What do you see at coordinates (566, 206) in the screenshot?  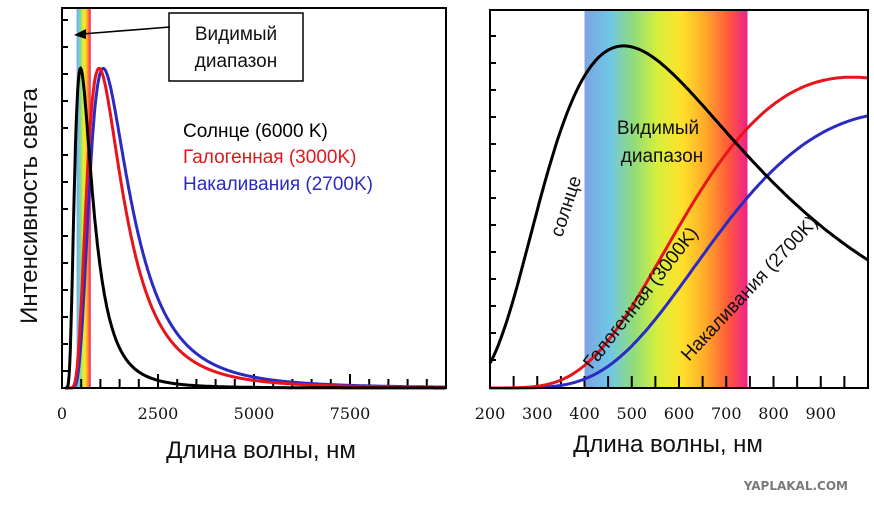 I see `label-sun: солнце` at bounding box center [566, 206].